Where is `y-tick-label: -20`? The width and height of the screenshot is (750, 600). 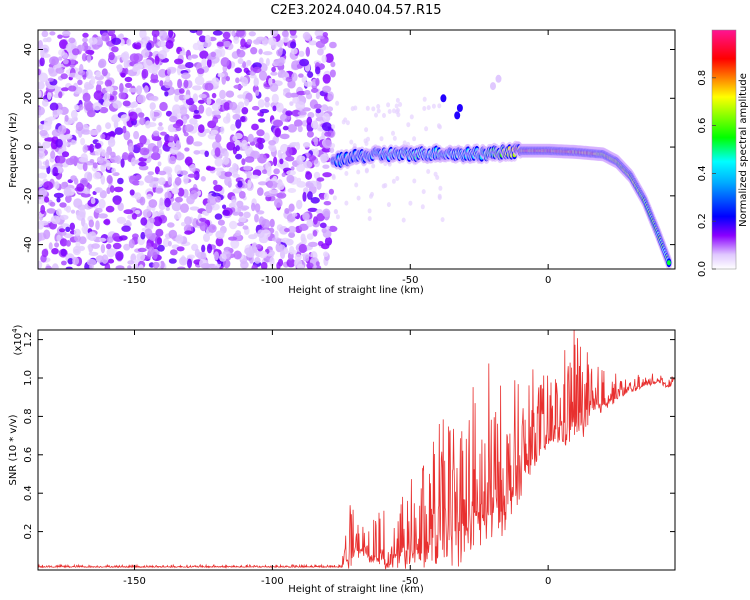 y-tick-label: -20 is located at coordinates (28, 196).